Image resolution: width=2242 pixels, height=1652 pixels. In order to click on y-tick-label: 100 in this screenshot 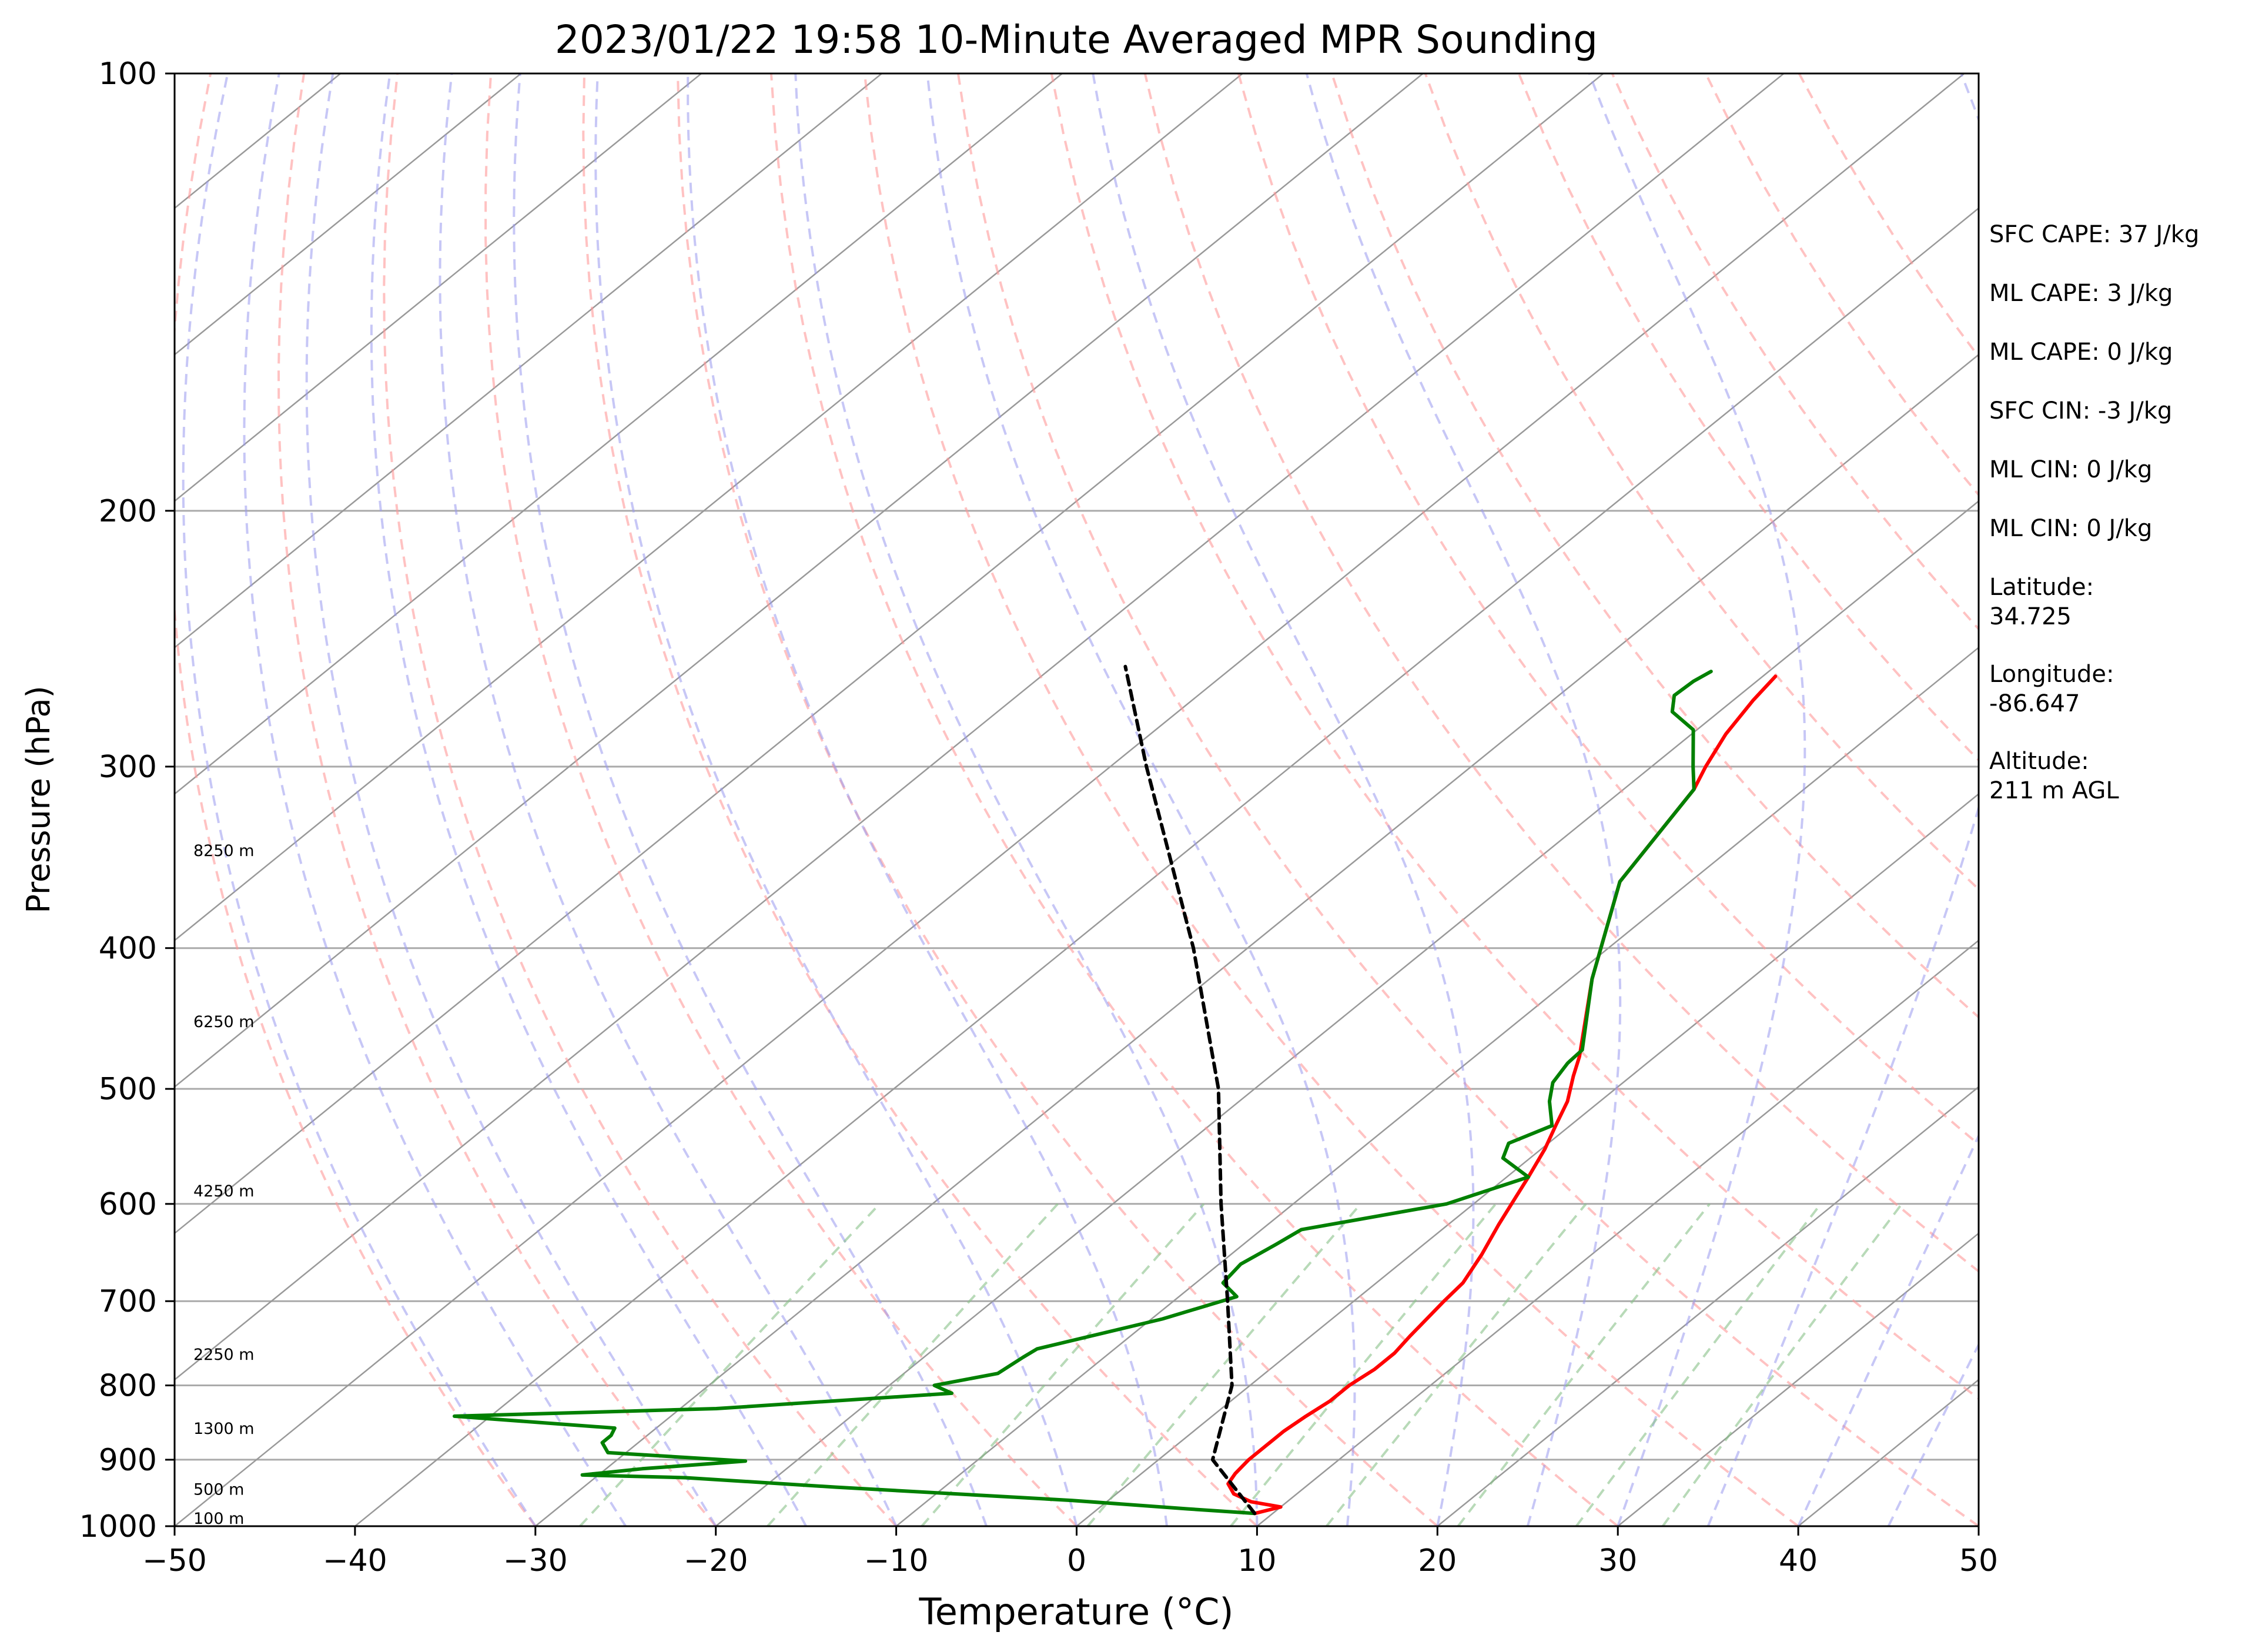, I will do `click(128, 74)`.